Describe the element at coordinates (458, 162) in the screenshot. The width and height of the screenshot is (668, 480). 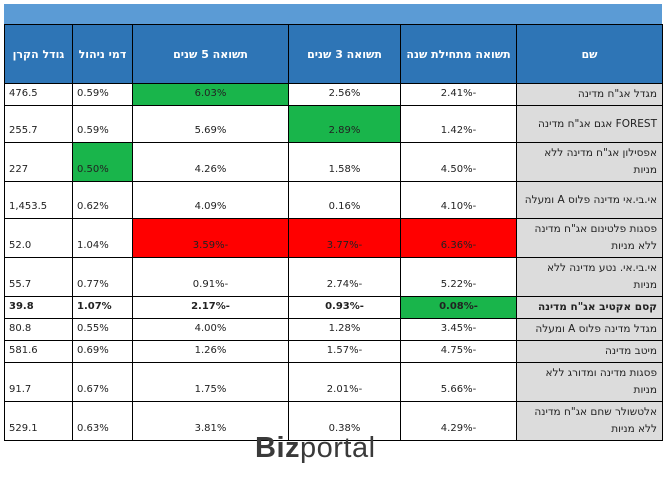
I see `ytd-return: -4.50%` at that location.